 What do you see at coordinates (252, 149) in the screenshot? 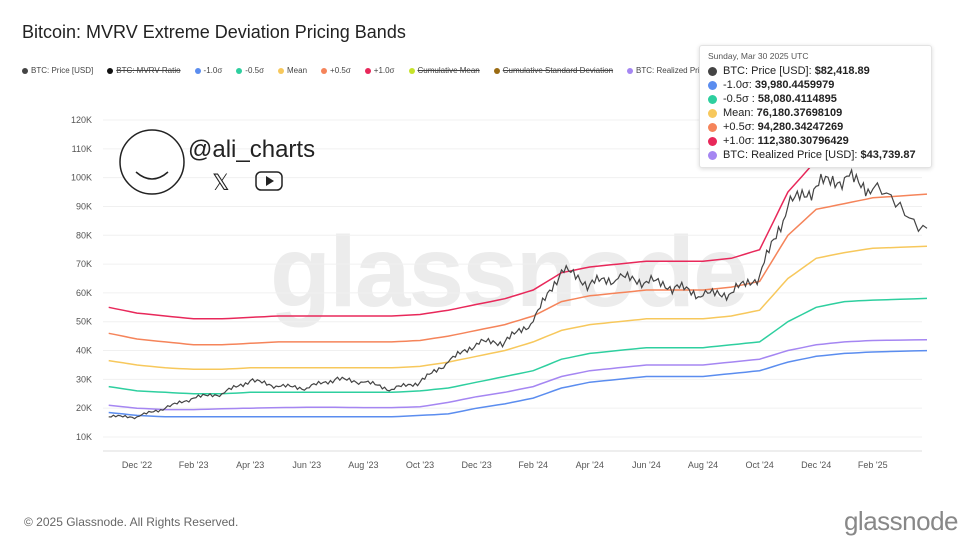
I see `ali-charts-handle: @ali_charts` at bounding box center [252, 149].